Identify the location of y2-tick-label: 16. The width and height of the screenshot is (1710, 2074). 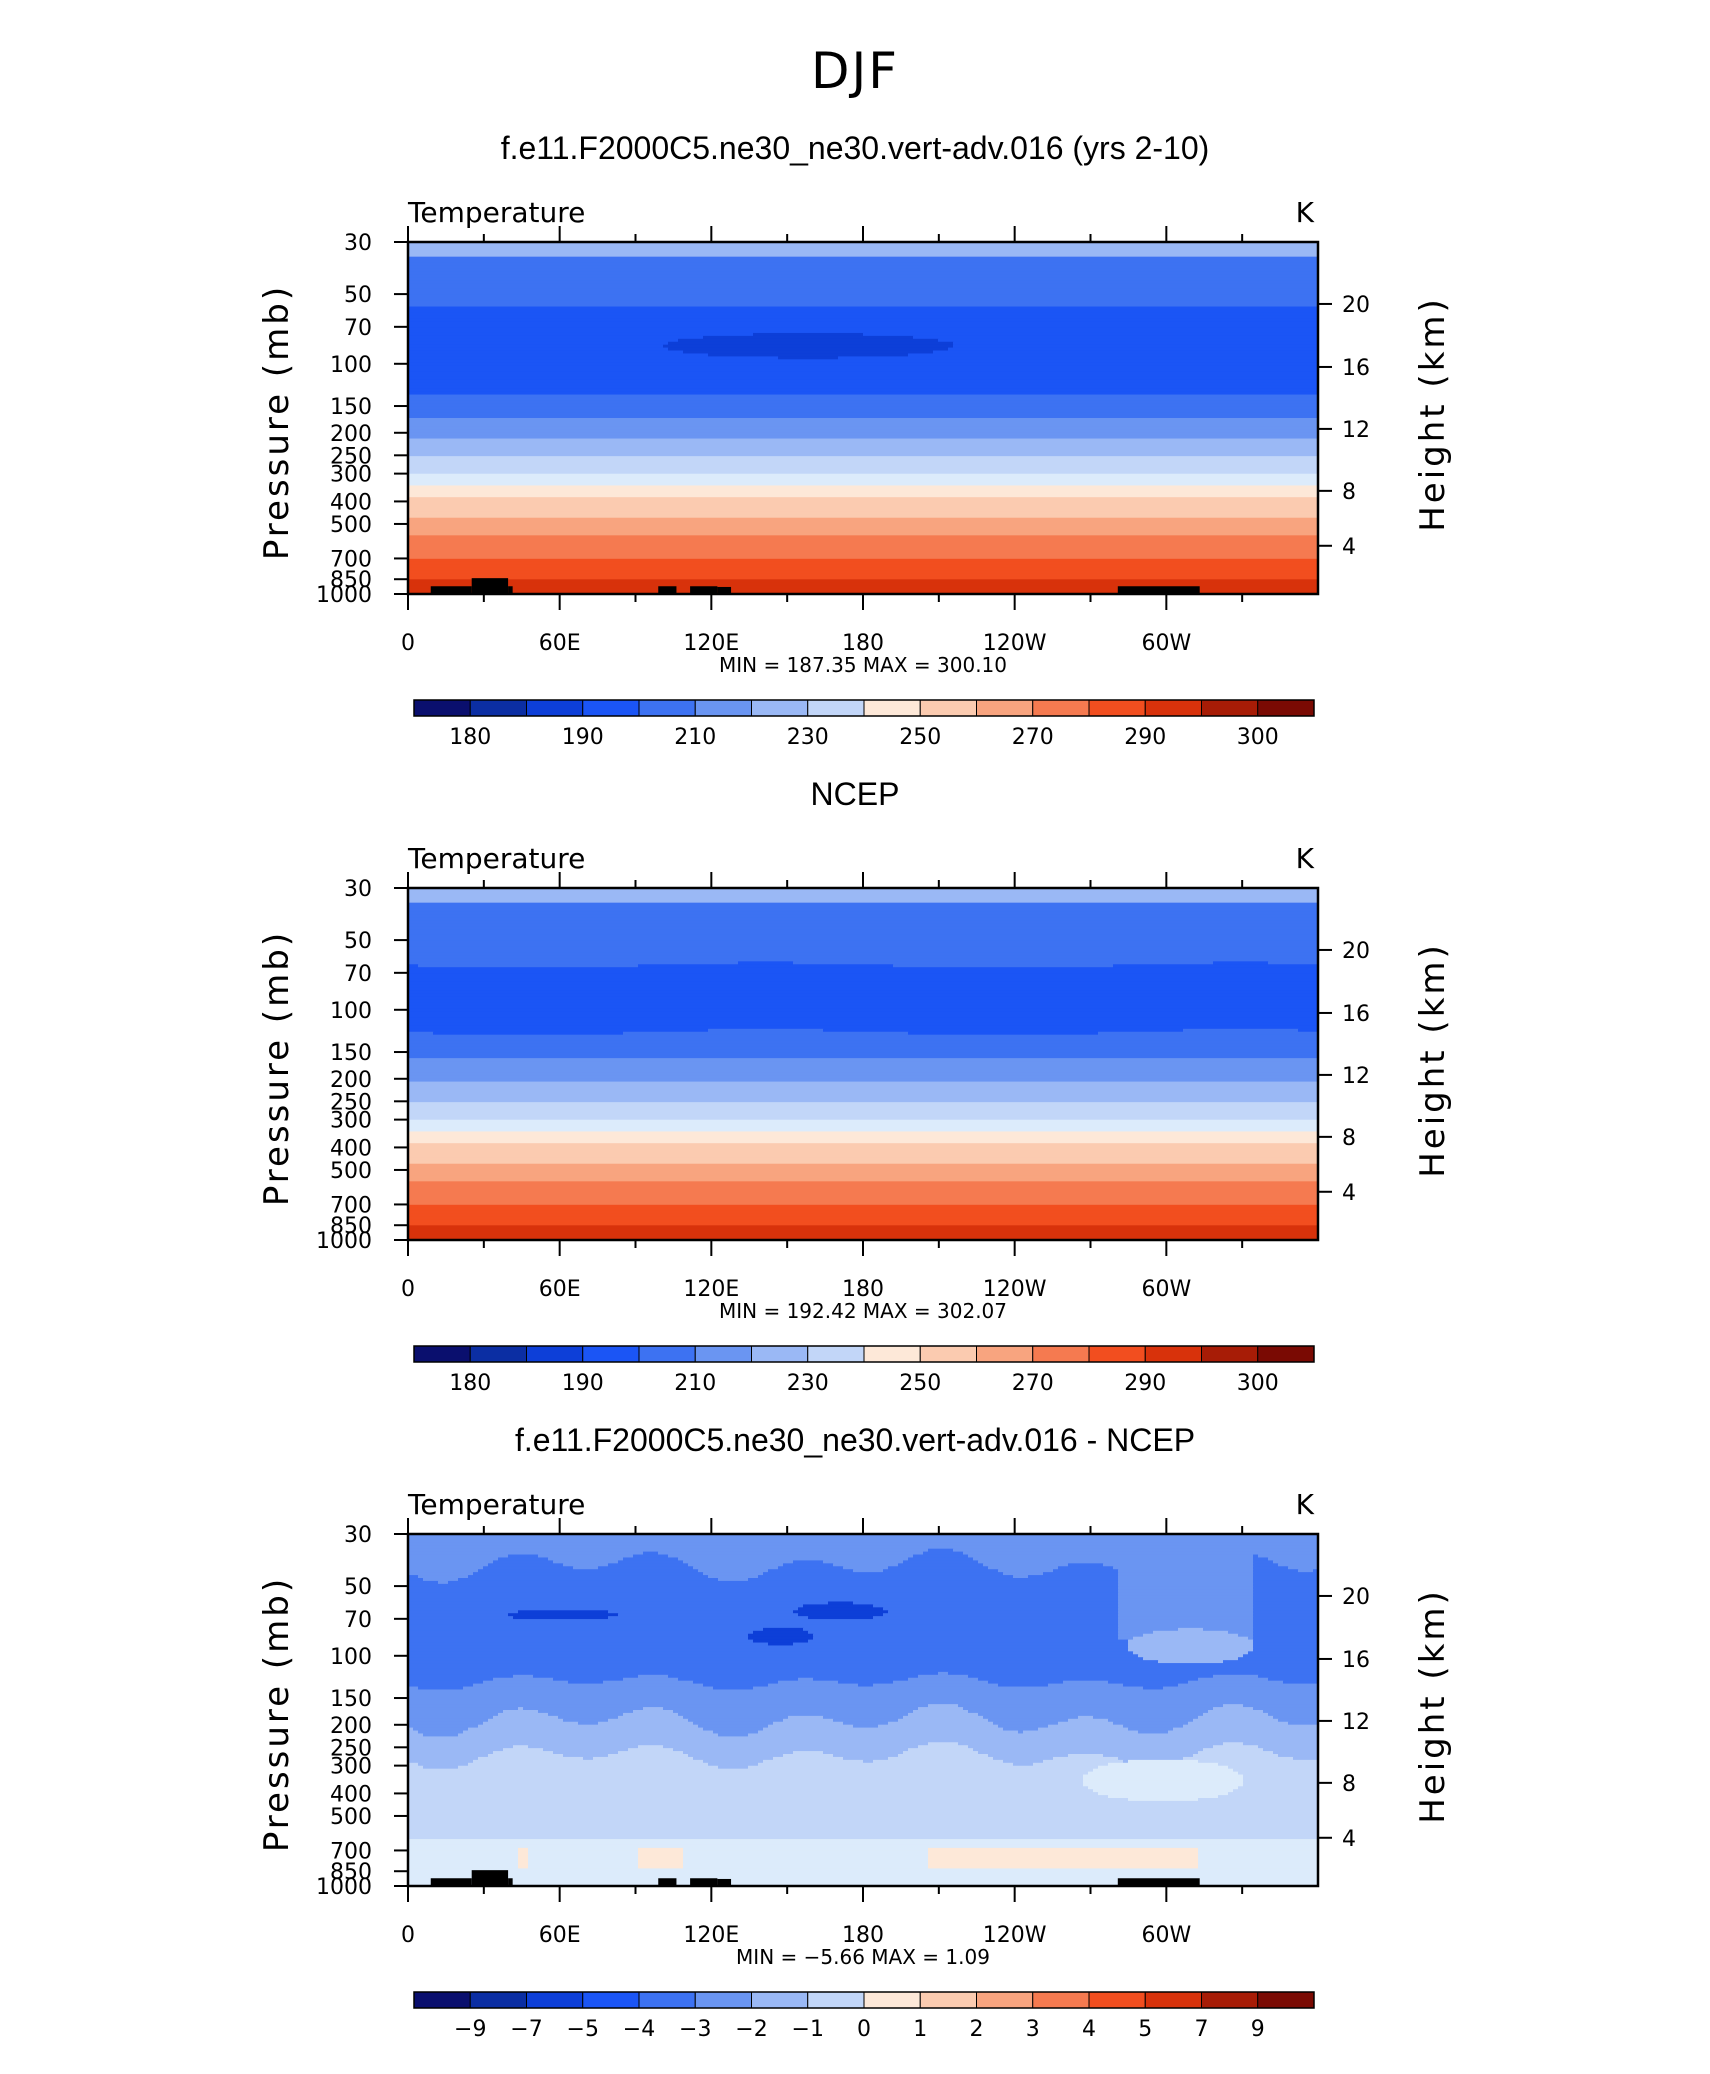
(1356, 1014).